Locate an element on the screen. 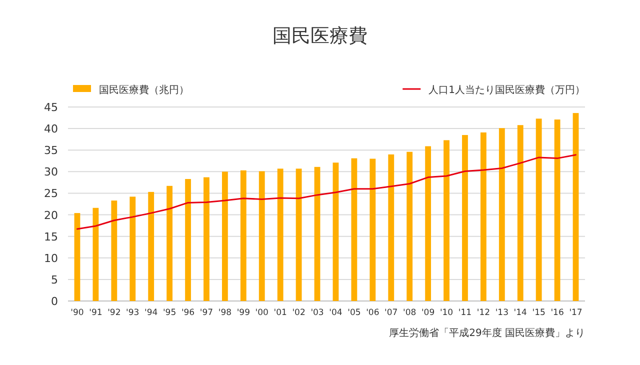  y-tick-label: 20 is located at coordinates (51, 215).